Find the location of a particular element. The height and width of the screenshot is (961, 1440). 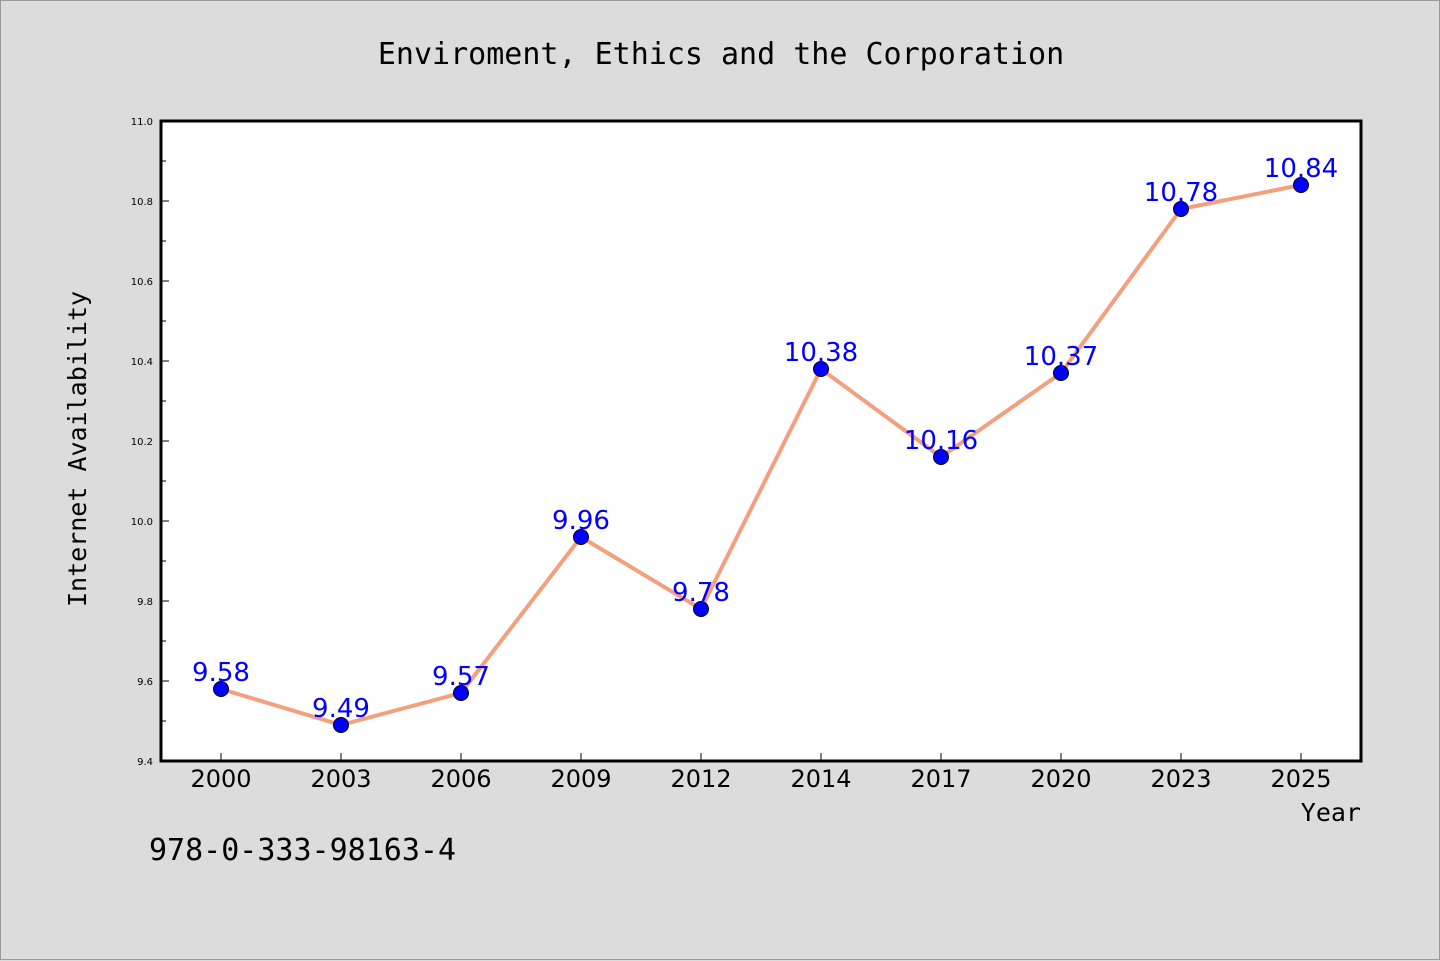

y-tick-label: 10.4 is located at coordinates (142, 362).